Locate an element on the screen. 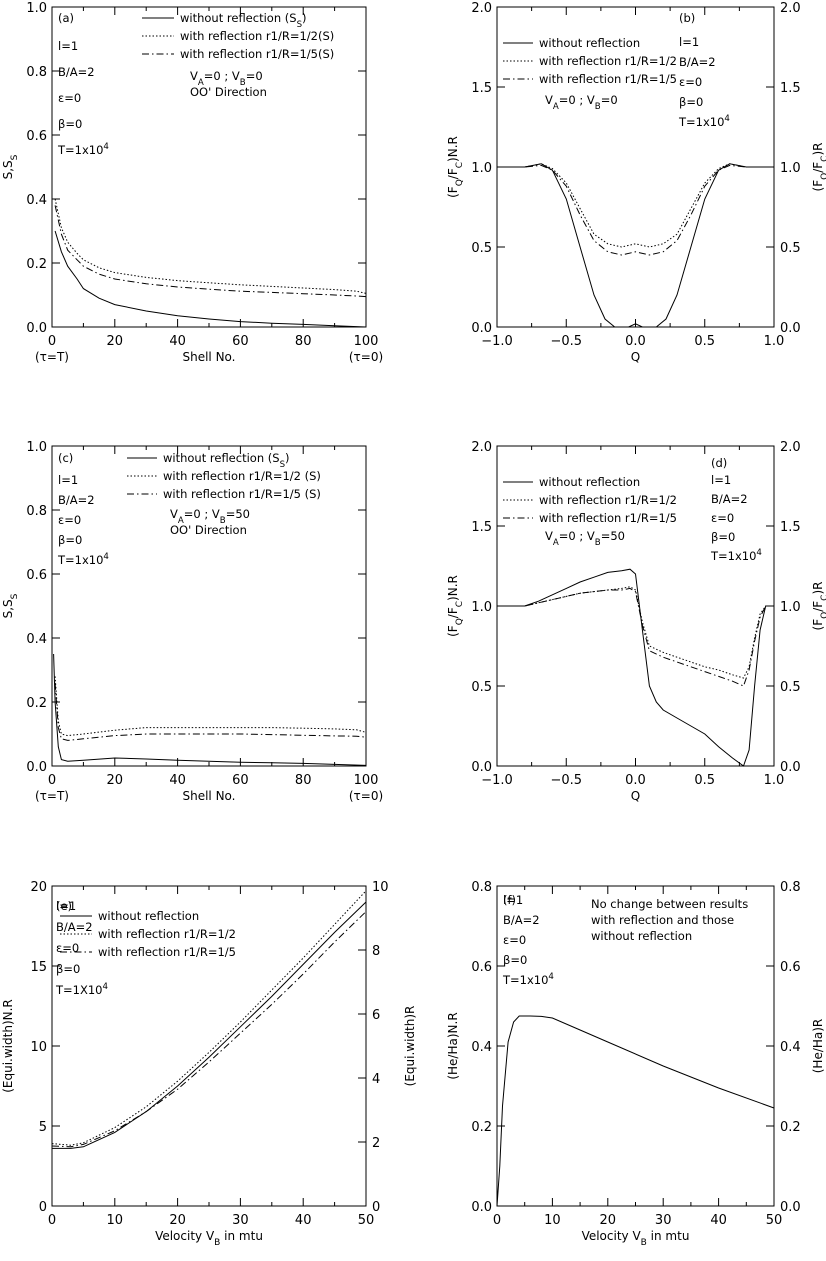 The height and width of the screenshot is (1261, 826). x-tick-label: 30 is located at coordinates (663, 1220).